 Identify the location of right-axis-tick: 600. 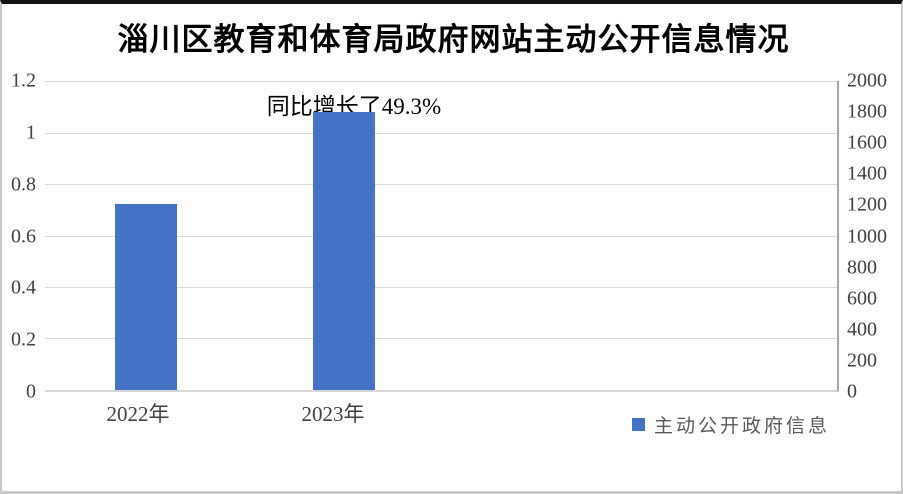
(862, 298).